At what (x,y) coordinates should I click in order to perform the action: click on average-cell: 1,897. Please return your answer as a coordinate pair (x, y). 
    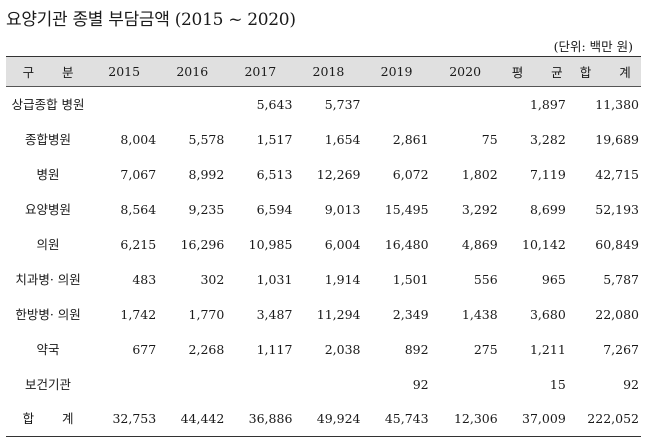
    Looking at the image, I should click on (547, 104).